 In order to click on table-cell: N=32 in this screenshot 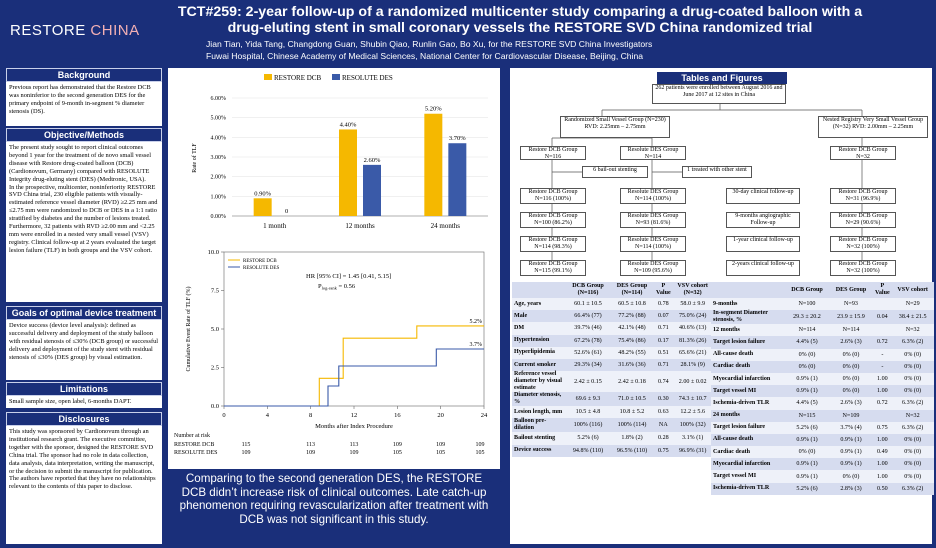, I will do `click(912, 330)`.